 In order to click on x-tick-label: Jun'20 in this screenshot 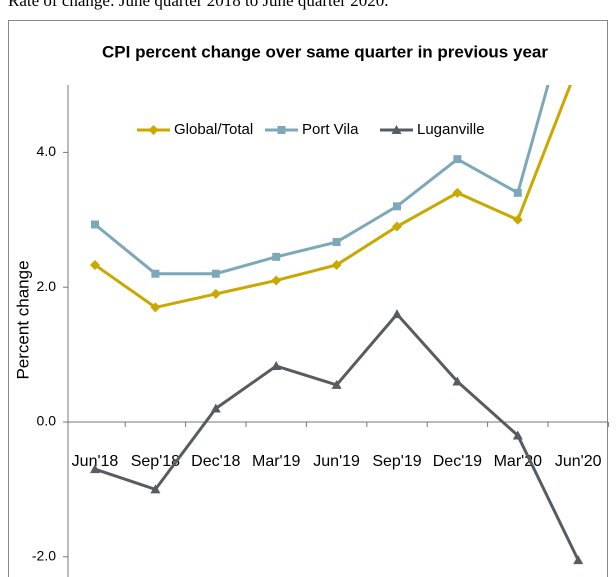, I will do `click(578, 461)`.